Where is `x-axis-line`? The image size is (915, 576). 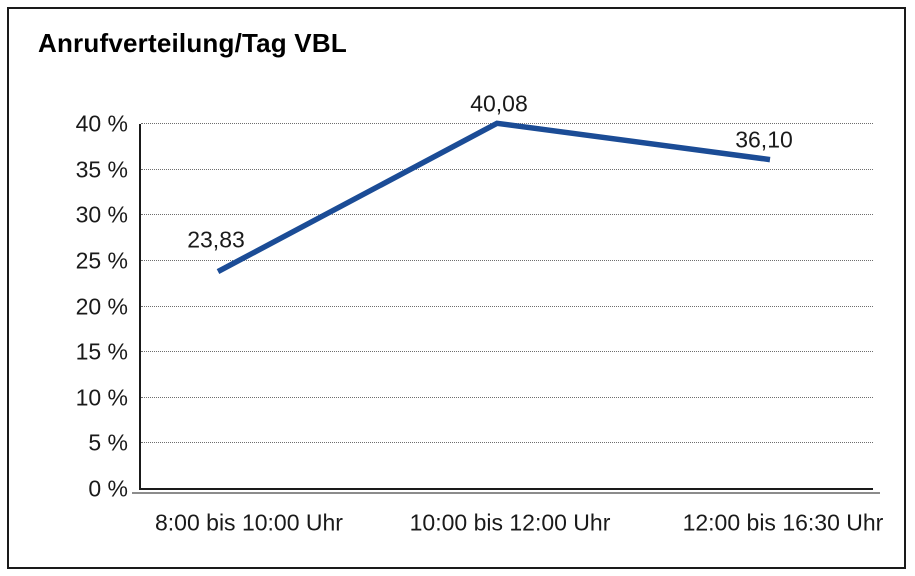 x-axis-line is located at coordinates (506, 489).